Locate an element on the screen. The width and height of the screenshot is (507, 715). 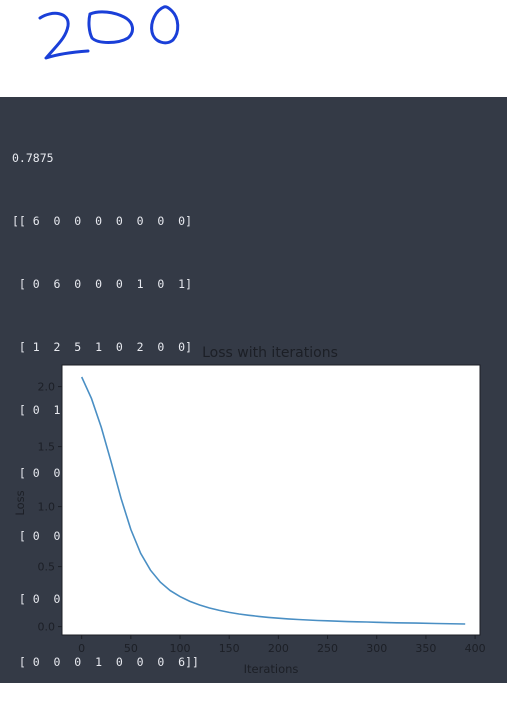
y-axis: 0.0 0.5 1.0 1.5 2.0 is located at coordinates (50, 507).